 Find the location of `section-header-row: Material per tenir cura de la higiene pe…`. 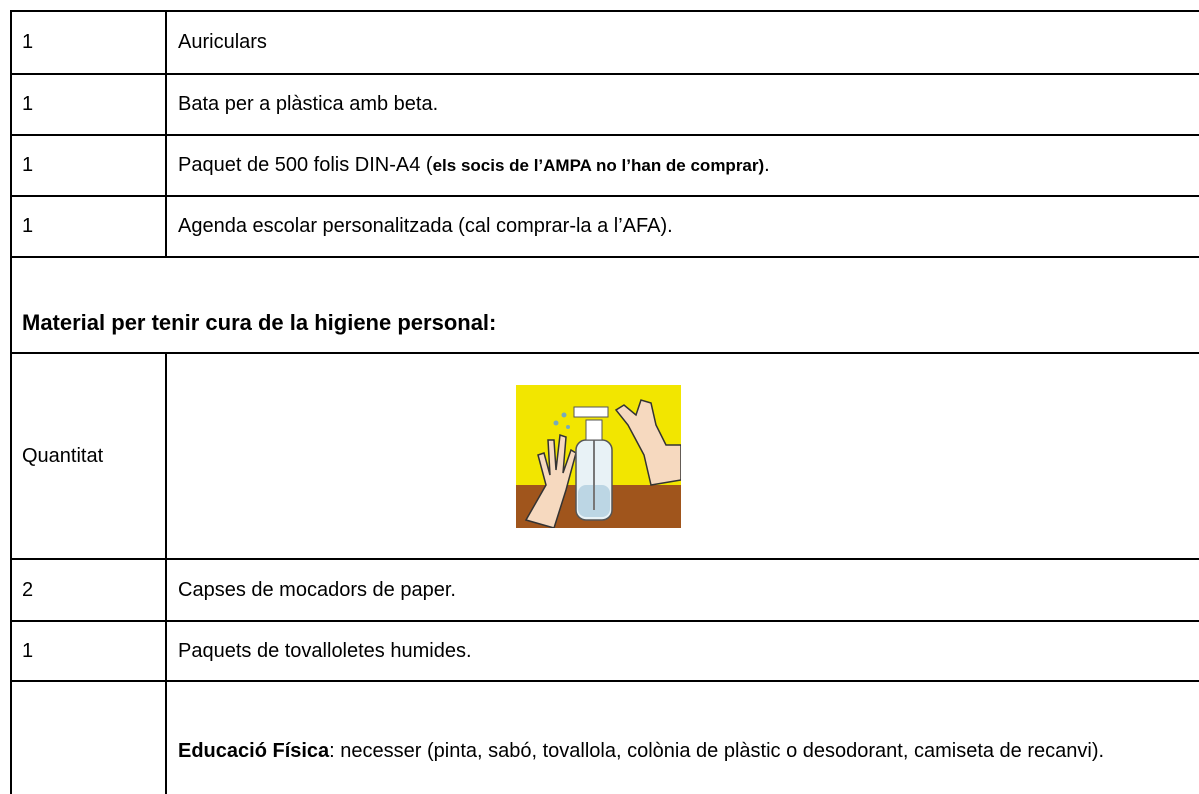

section-header-row: Material per tenir cura de la higiene pe… is located at coordinates (604, 304).